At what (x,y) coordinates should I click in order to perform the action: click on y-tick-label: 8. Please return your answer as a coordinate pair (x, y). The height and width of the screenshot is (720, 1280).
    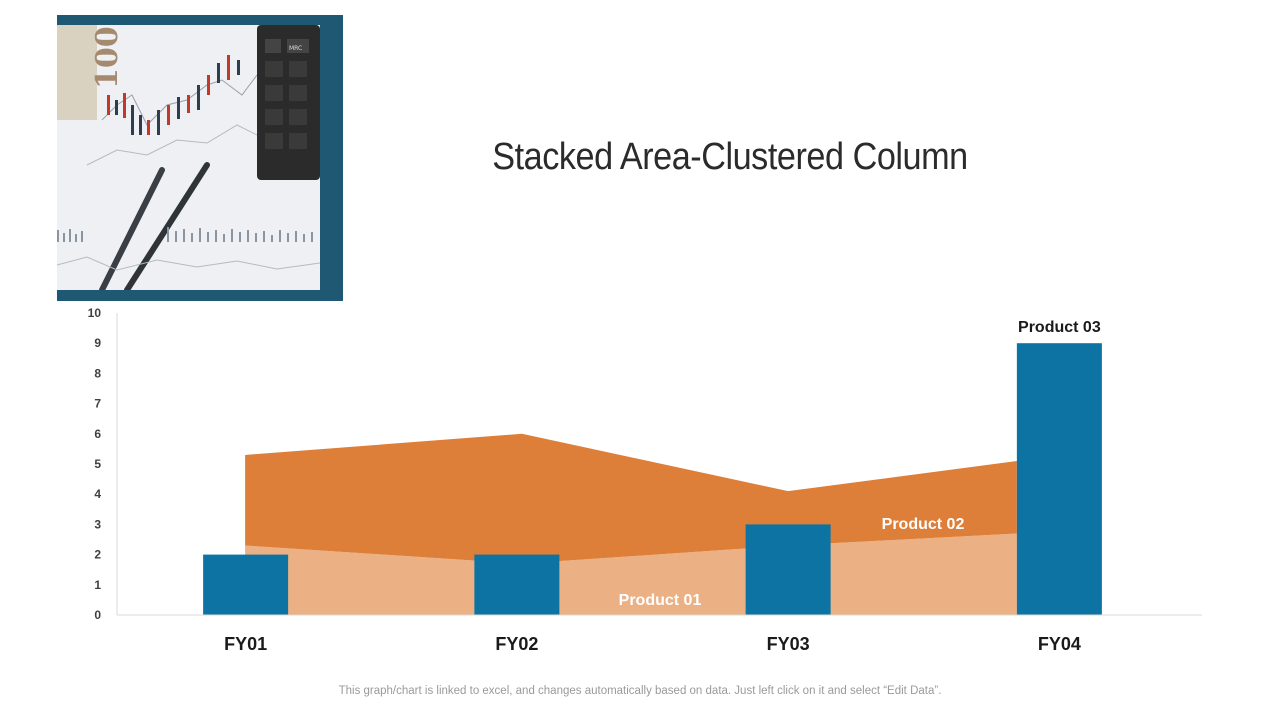
    Looking at the image, I should click on (97, 373).